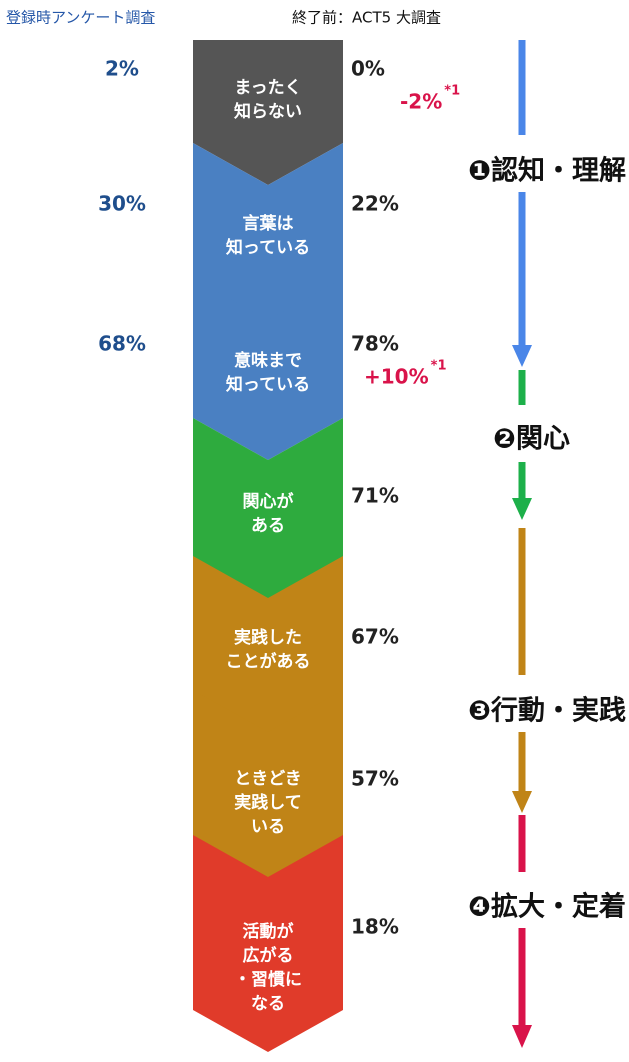 This screenshot has height=1062, width=629. What do you see at coordinates (368, 69) in the screenshot?
I see `after-value: 0%` at bounding box center [368, 69].